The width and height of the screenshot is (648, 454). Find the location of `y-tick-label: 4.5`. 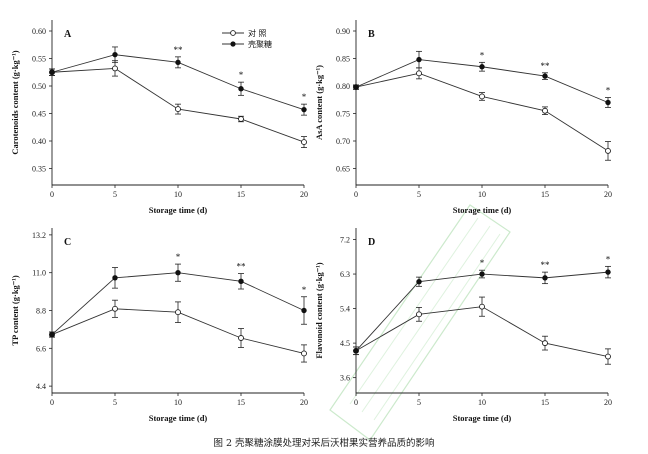

y-tick-label: 4.5 is located at coordinates (345, 343).